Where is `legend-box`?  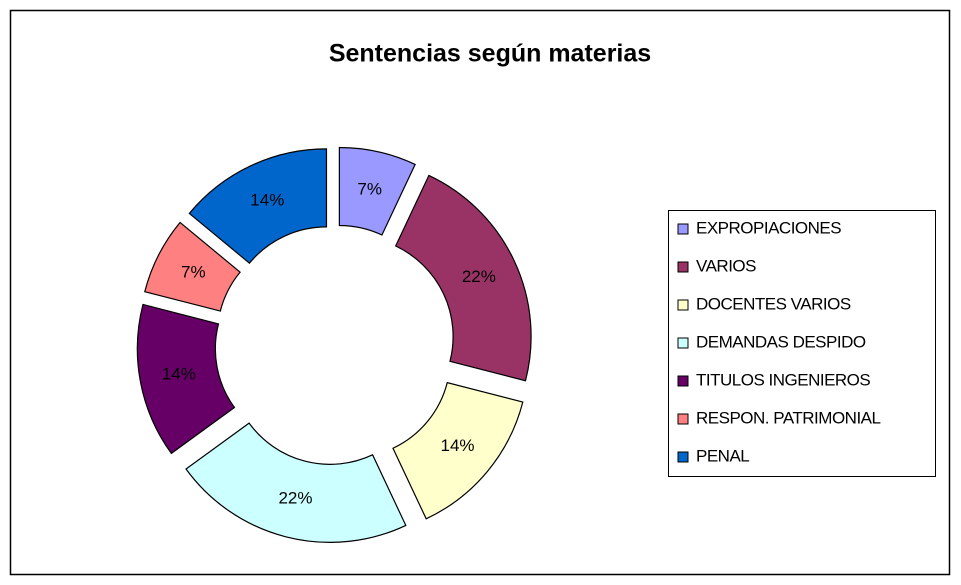 legend-box is located at coordinates (802, 343).